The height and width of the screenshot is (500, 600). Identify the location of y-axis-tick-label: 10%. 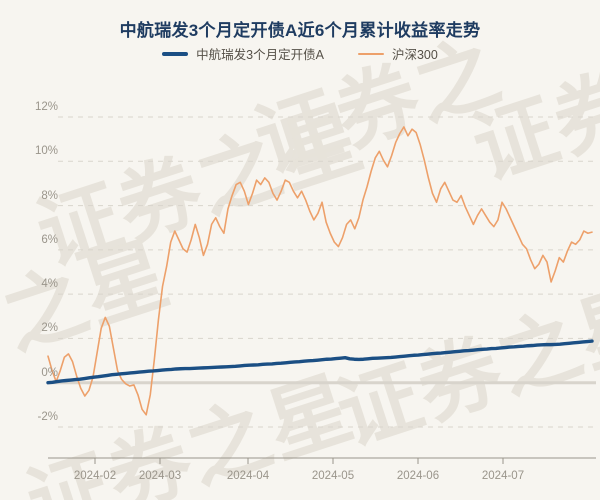
(46, 151).